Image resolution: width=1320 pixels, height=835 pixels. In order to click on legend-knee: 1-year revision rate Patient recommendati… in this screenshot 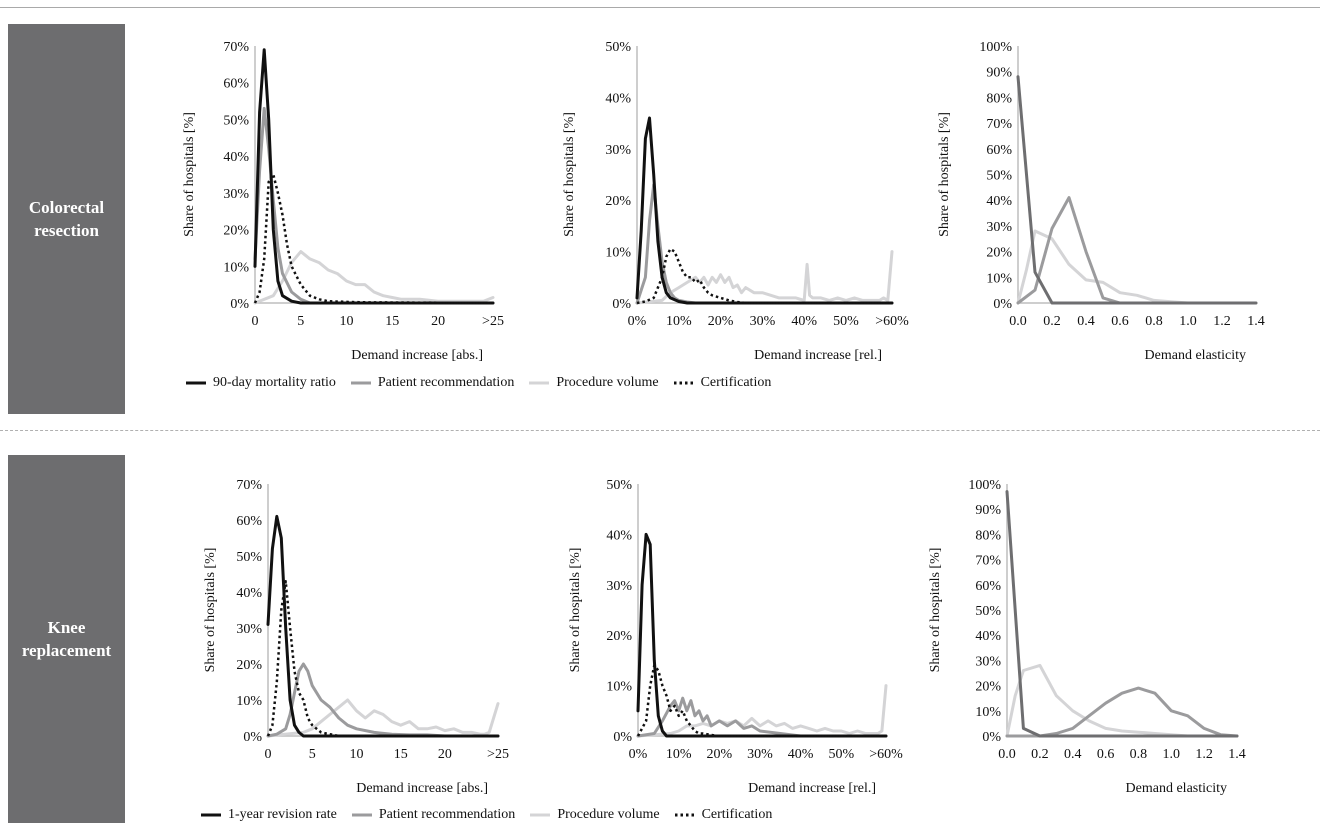, I will do `click(493, 815)`.